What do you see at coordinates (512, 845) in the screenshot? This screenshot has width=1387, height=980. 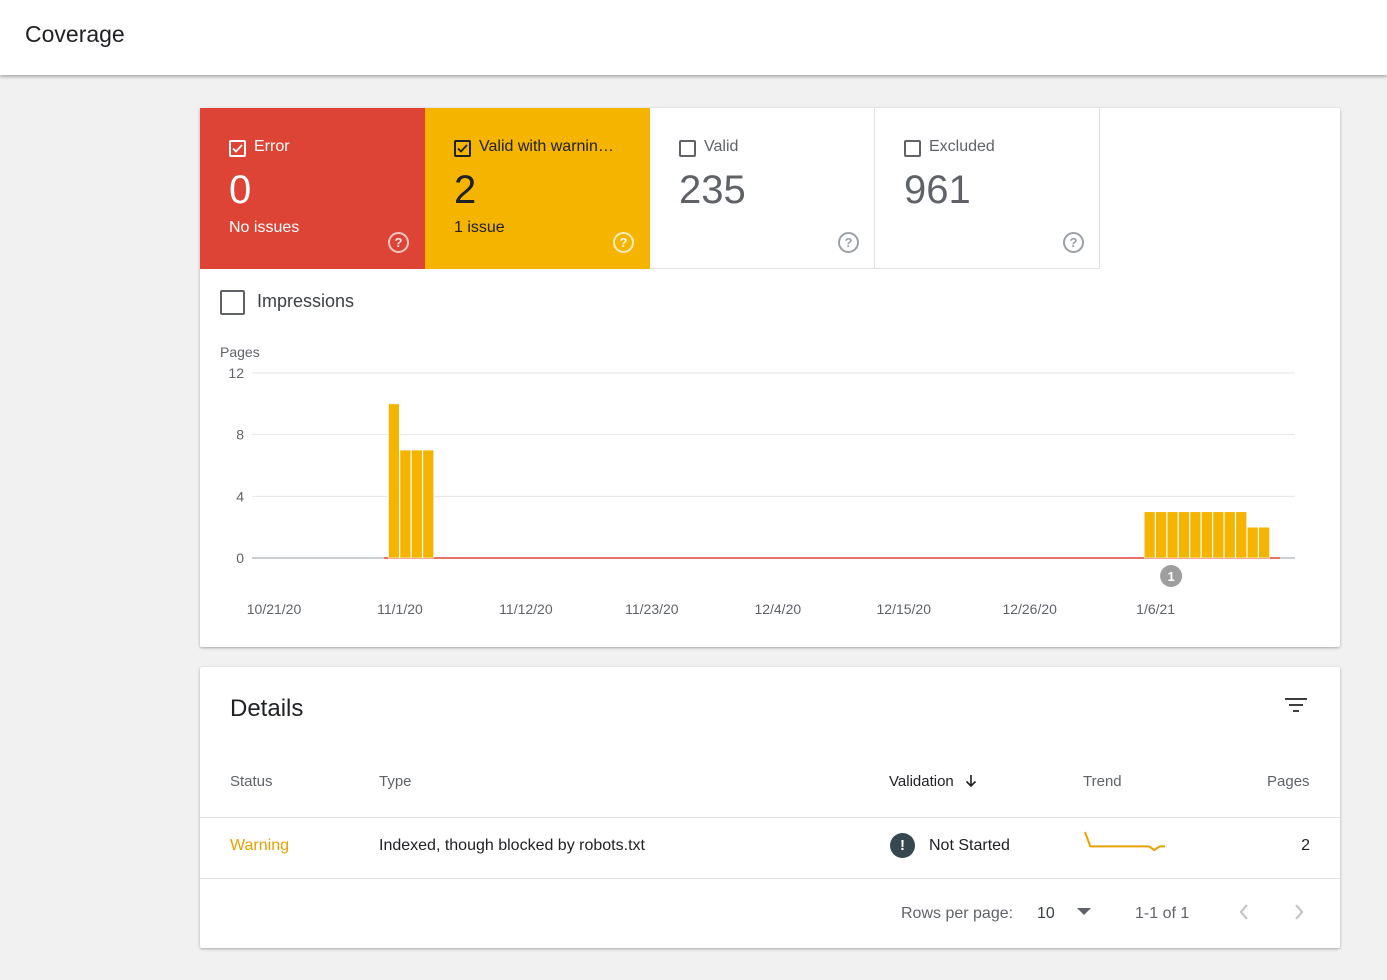 I see `type-cell: Indexed, though blocked by robots.txt` at bounding box center [512, 845].